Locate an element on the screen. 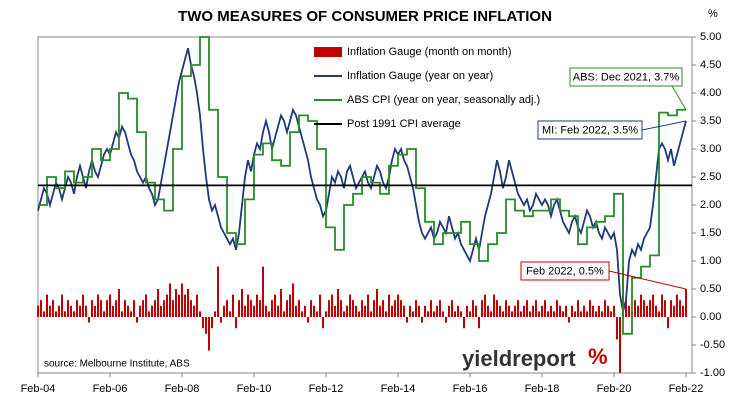  y-tick-label: 3.50 is located at coordinates (710, 121).